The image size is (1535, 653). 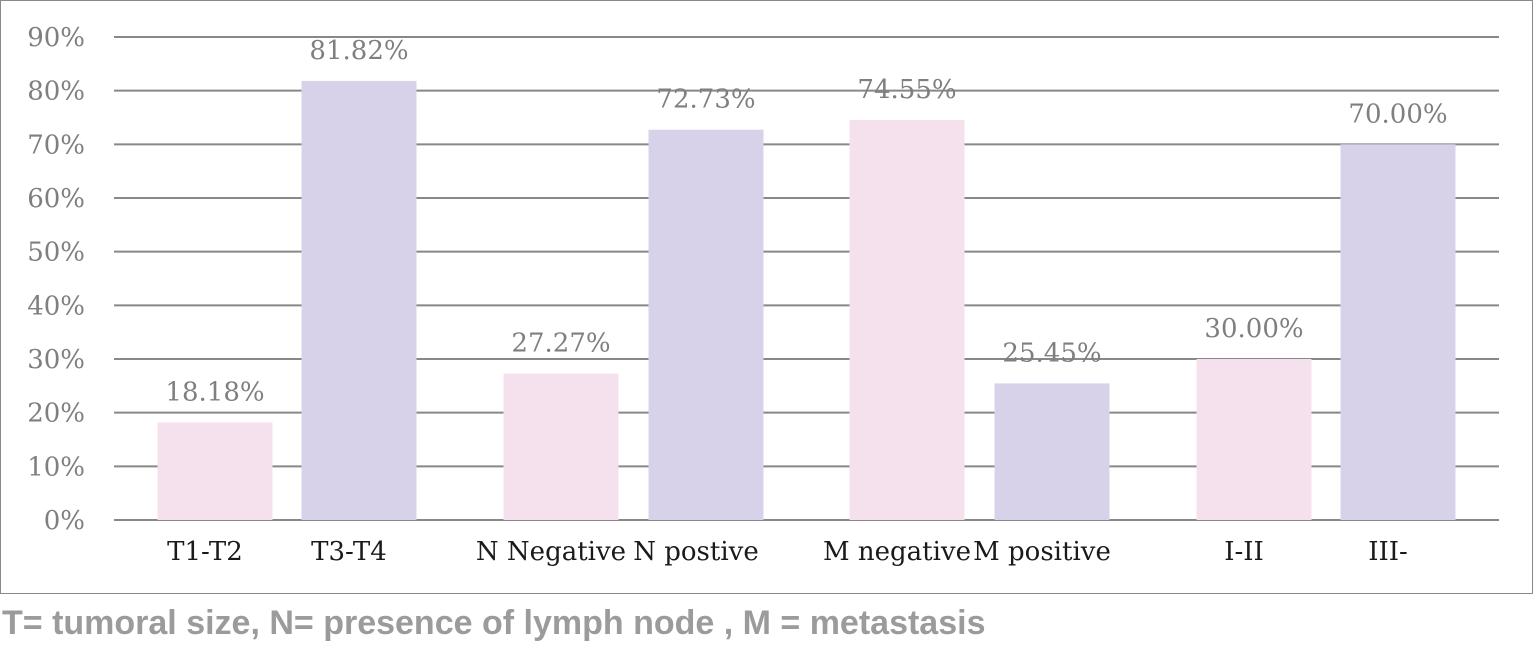 What do you see at coordinates (56, 145) in the screenshot?
I see `y-tick-label: 70%` at bounding box center [56, 145].